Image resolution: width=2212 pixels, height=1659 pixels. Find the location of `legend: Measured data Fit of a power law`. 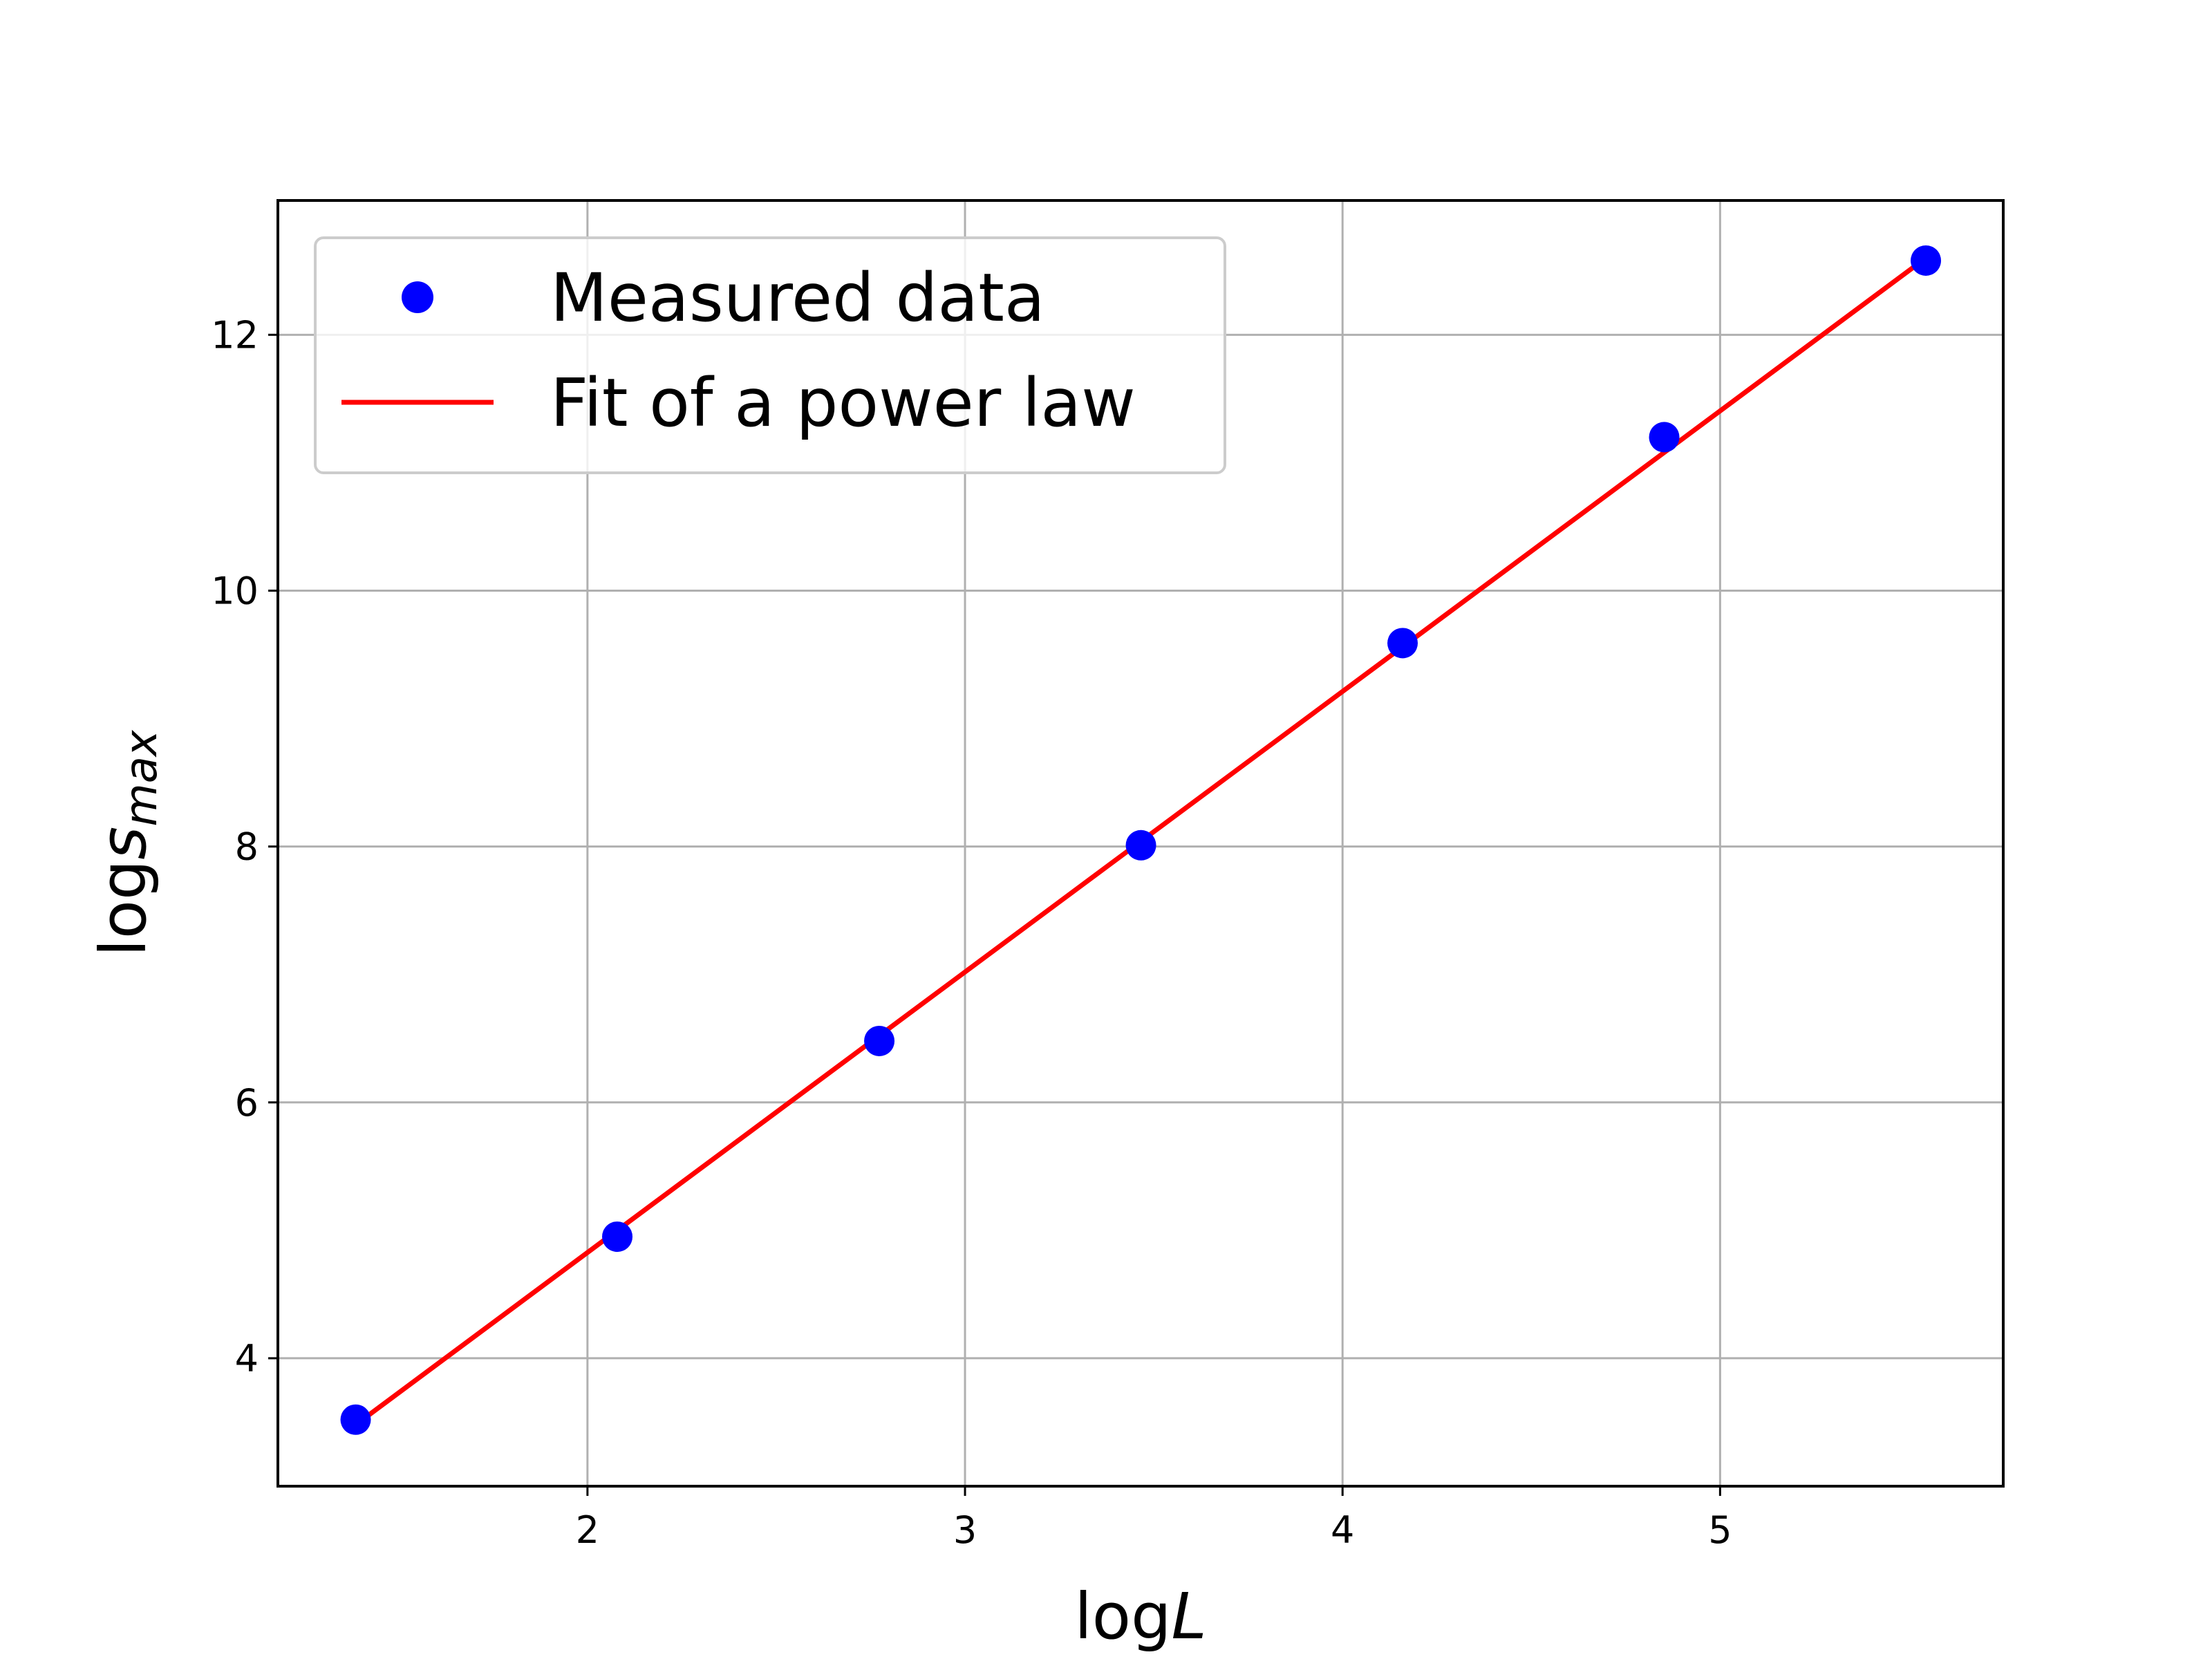

legend: Measured data Fit of a power law is located at coordinates (770, 355).